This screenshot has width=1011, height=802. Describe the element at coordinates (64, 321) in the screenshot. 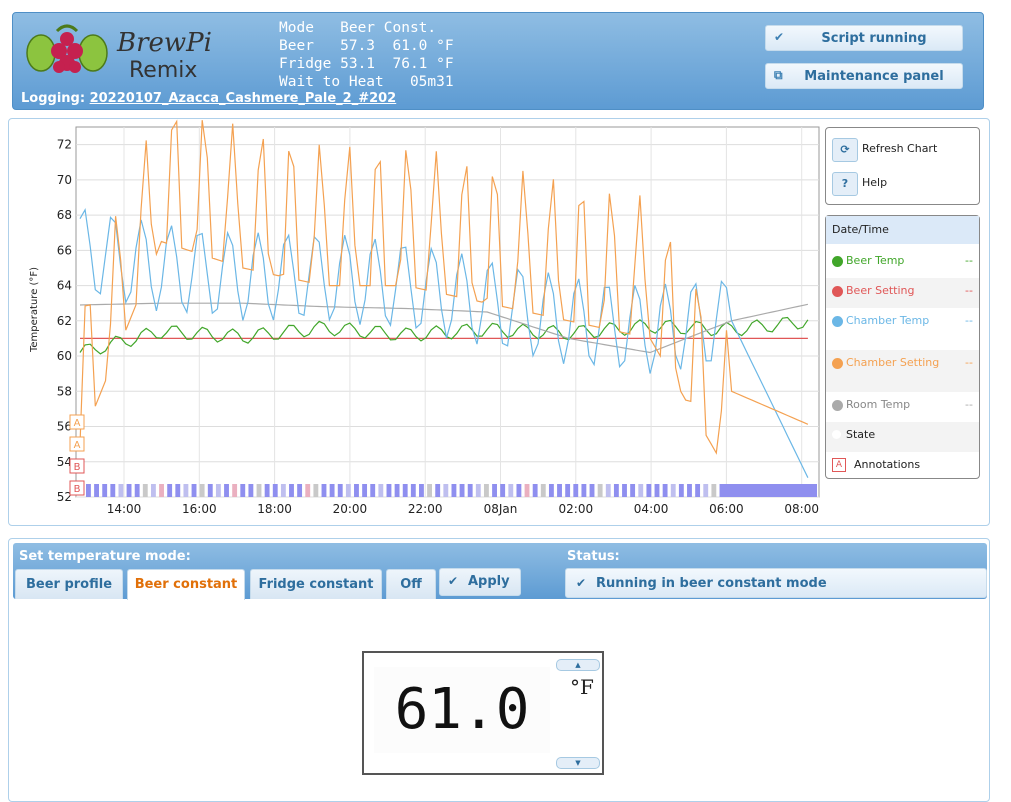

I see `y-tick-label: 62` at that location.